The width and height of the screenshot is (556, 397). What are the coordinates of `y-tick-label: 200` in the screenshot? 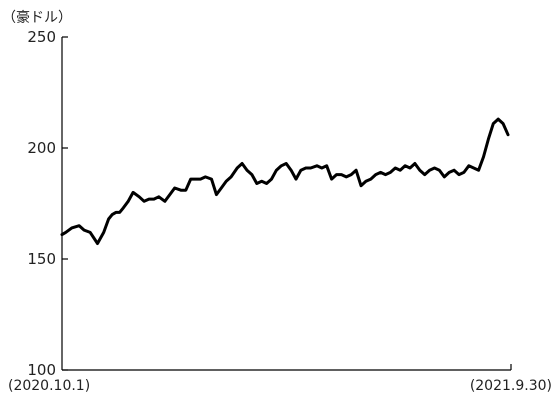 It's located at (41, 148).